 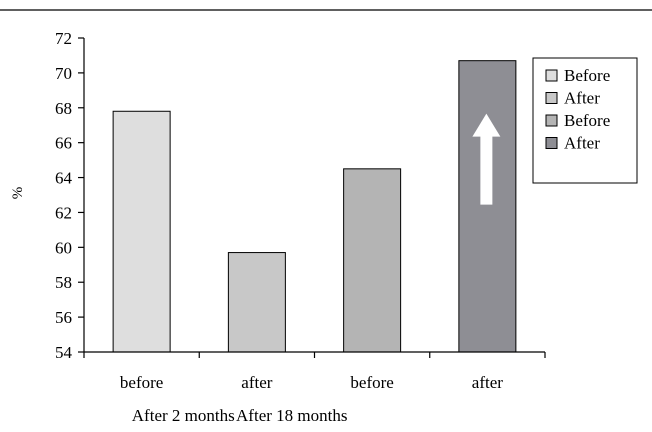 I want to click on y-axis: 54 56 58 60 62 64 66 68 70 72, so click(x=70, y=195).